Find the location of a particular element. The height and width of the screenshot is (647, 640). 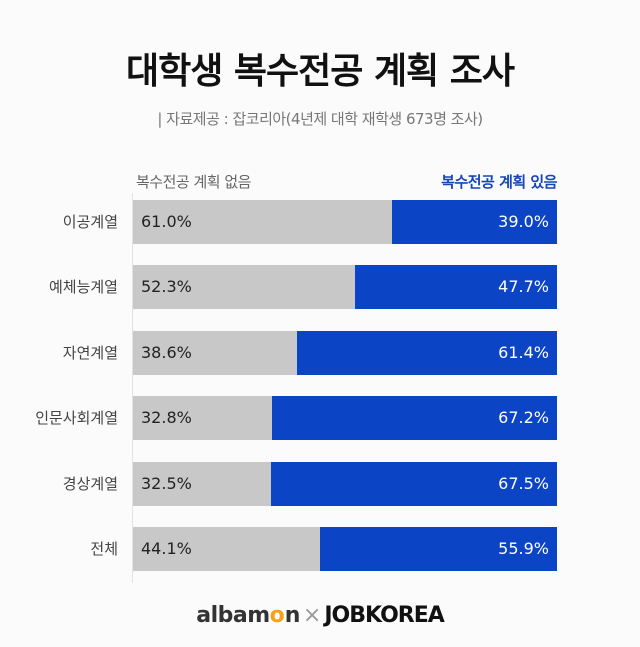

albamon-logo: albamon is located at coordinates (248, 615).